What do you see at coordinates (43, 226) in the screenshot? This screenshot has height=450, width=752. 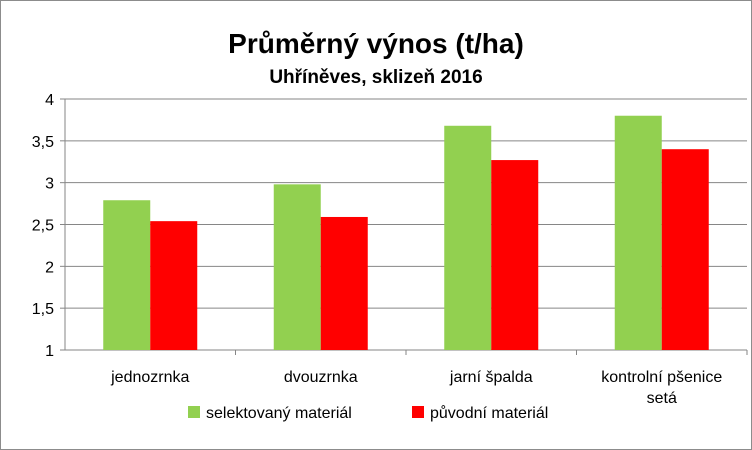 I see `y-tick-label: 2,5` at bounding box center [43, 226].